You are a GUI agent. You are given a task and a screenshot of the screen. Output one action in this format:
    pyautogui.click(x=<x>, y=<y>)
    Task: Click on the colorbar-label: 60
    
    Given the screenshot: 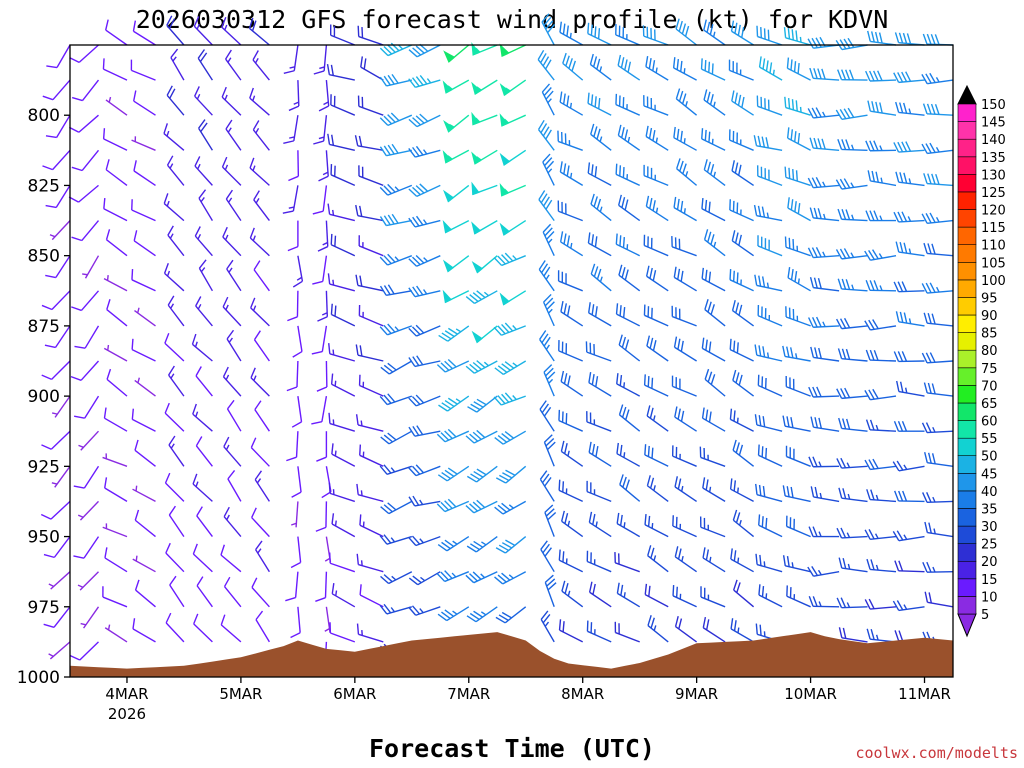 What is the action you would take?
    pyautogui.click(x=989, y=422)
    